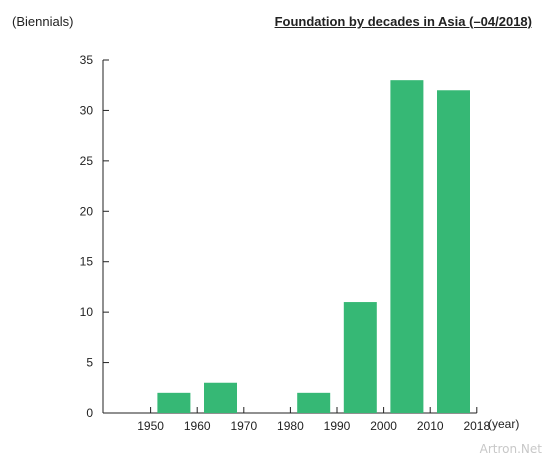  What do you see at coordinates (337, 426) in the screenshot?
I see `x-tick-label: 1990` at bounding box center [337, 426].